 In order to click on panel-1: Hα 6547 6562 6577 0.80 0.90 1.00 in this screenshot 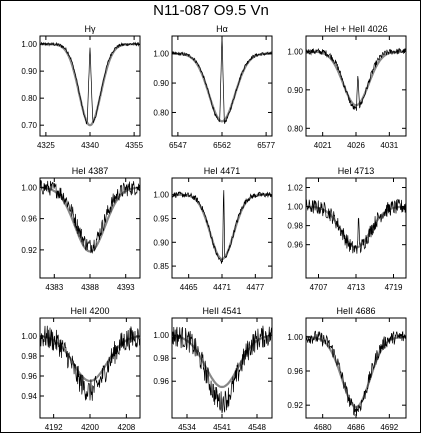, I will do `click(214, 87)`.